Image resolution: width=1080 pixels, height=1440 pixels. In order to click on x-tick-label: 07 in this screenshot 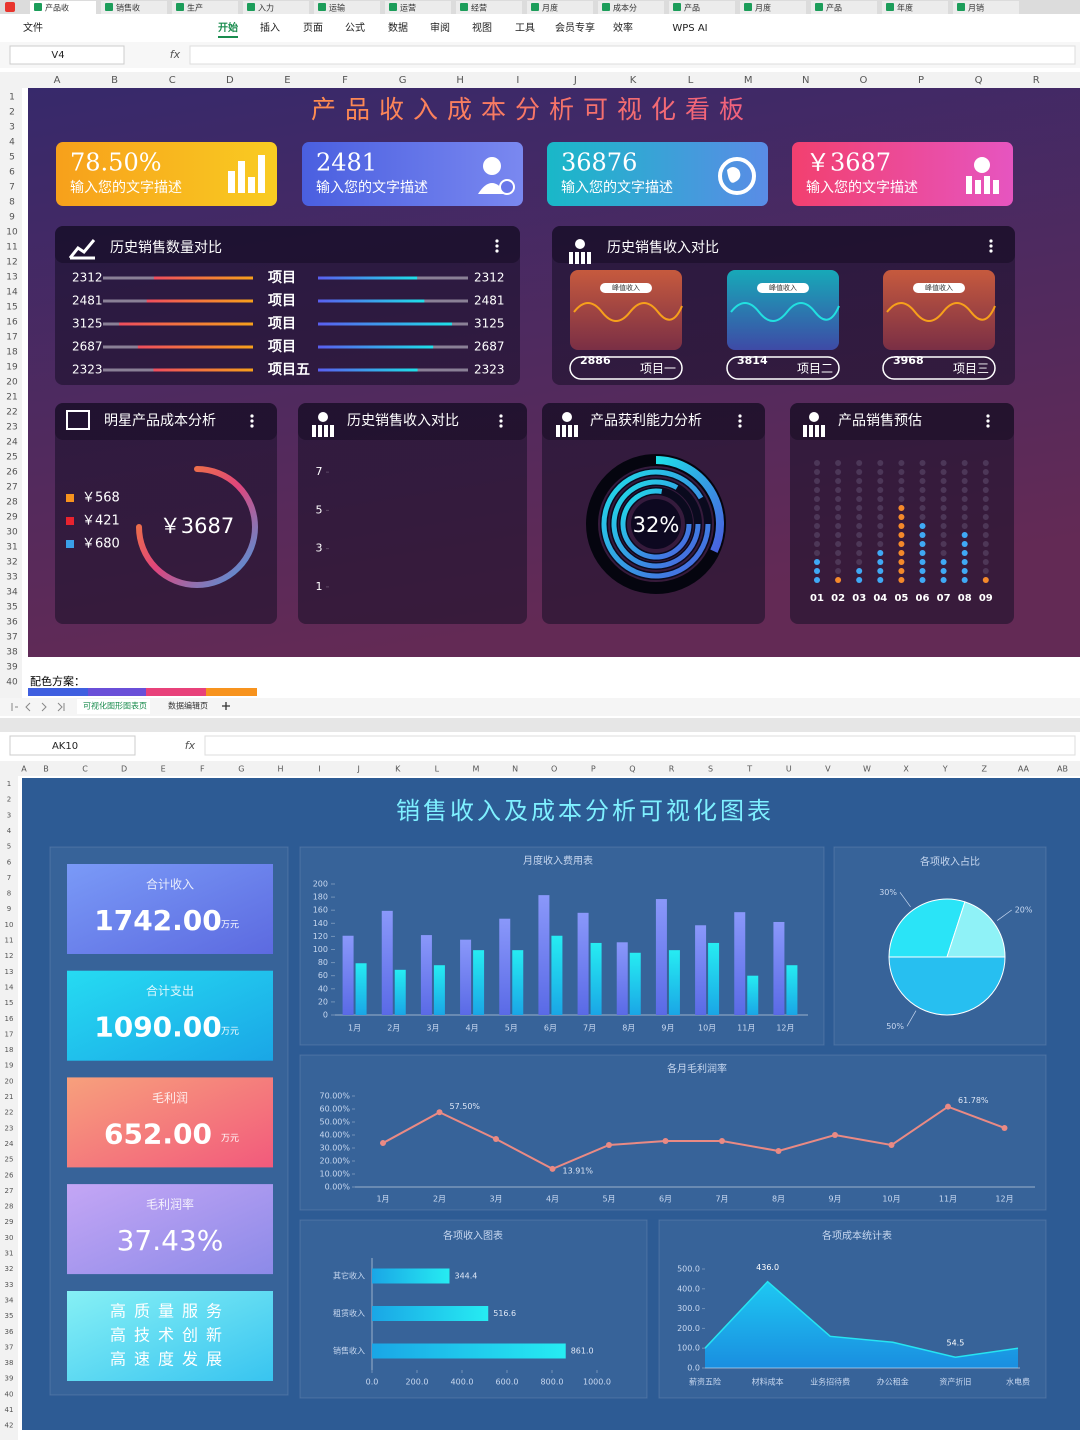, I will do `click(944, 598)`.